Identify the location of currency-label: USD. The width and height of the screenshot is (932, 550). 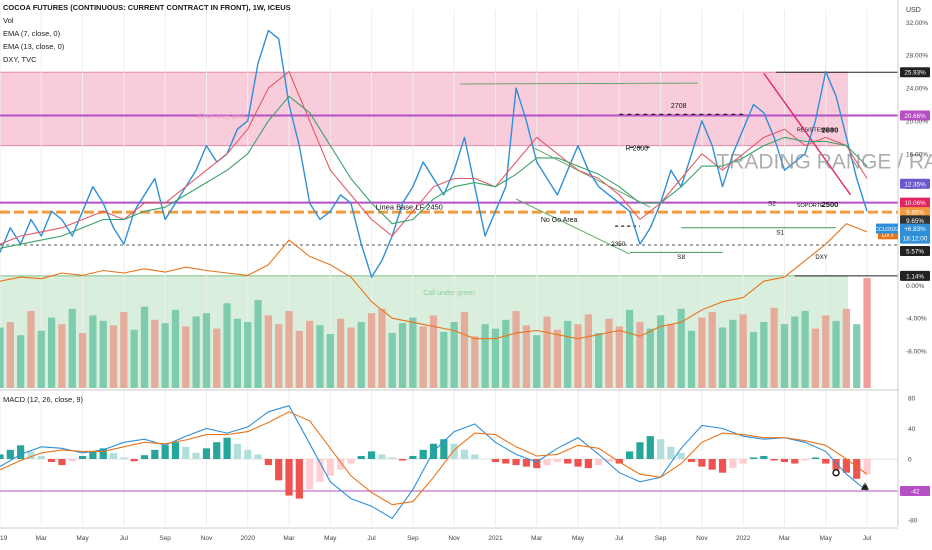
(913, 10).